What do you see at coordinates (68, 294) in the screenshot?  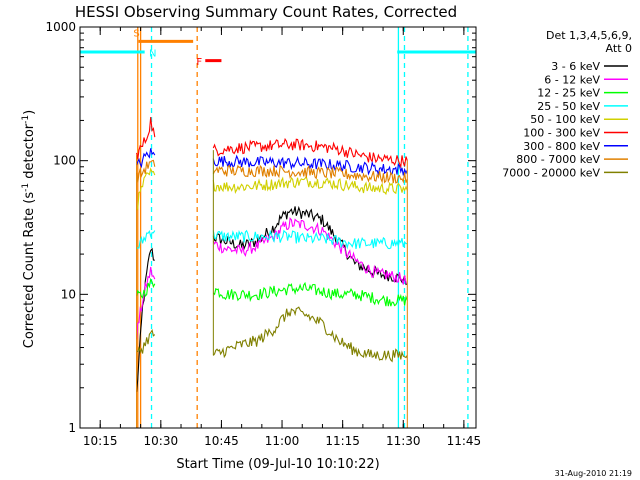 I see `y-tick-label-1: 10` at bounding box center [68, 294].